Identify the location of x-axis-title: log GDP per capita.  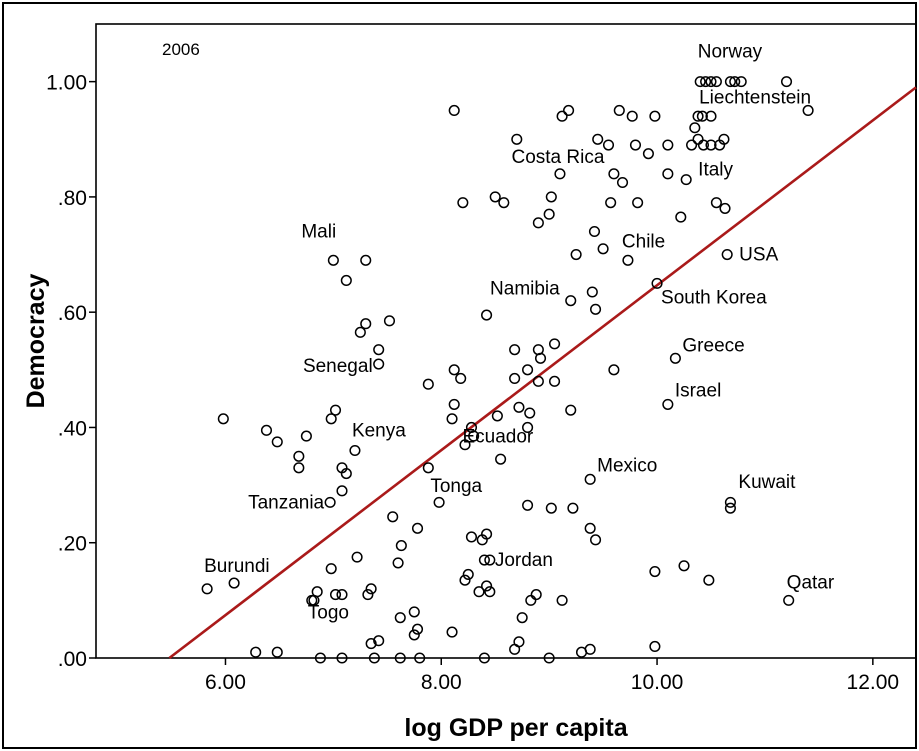
(516, 728).